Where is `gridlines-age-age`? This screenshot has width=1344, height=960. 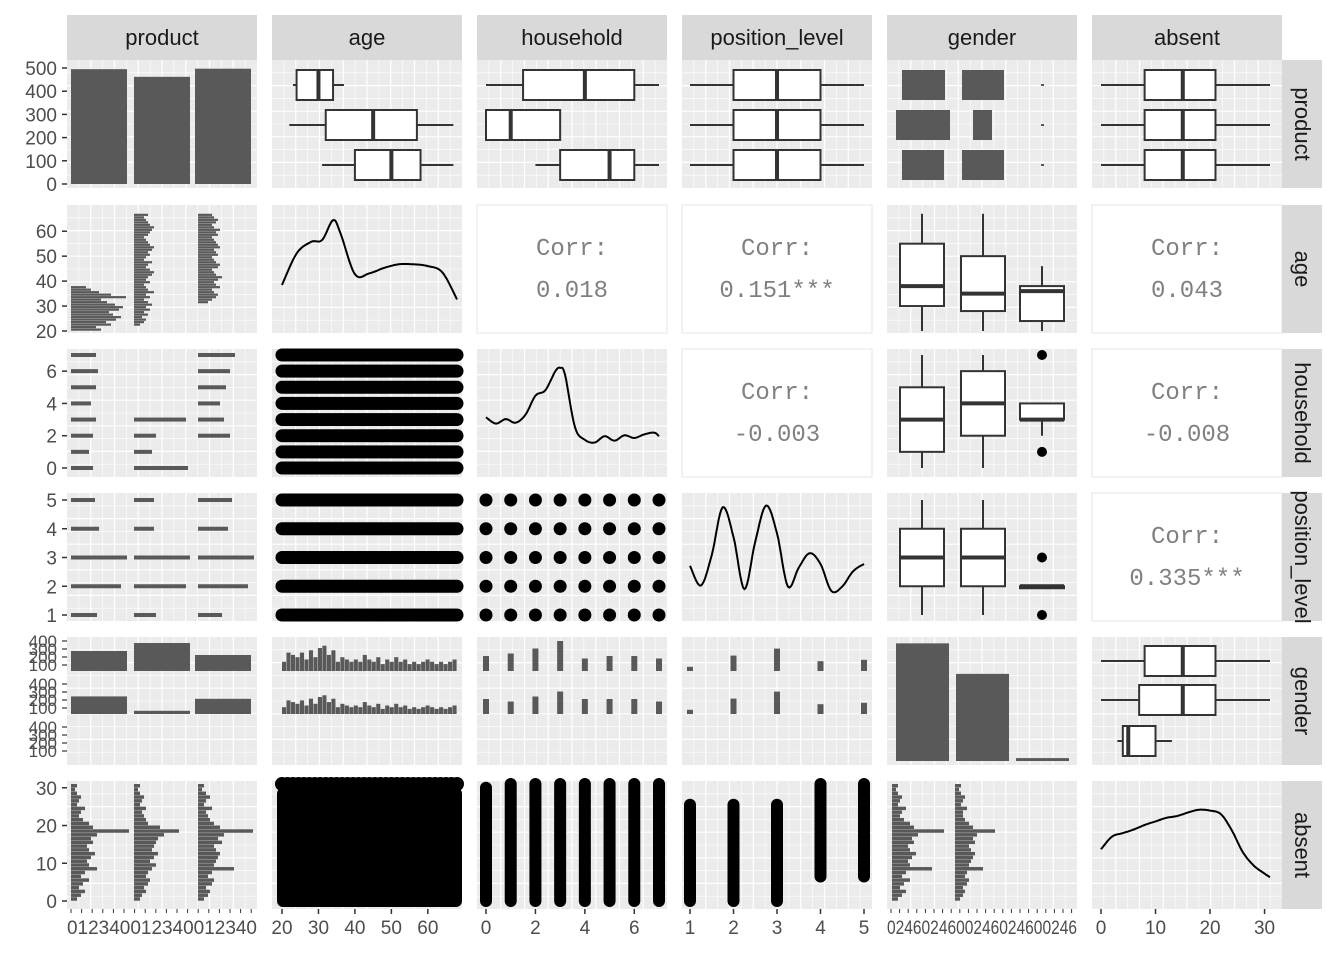 gridlines-age-age is located at coordinates (367, 269).